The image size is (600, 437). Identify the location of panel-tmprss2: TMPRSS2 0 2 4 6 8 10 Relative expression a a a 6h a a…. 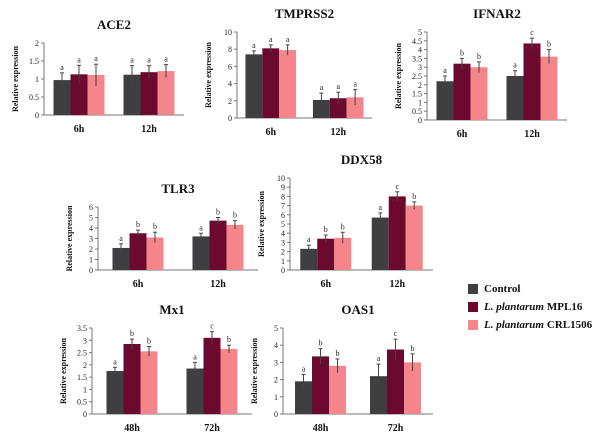
(288, 72).